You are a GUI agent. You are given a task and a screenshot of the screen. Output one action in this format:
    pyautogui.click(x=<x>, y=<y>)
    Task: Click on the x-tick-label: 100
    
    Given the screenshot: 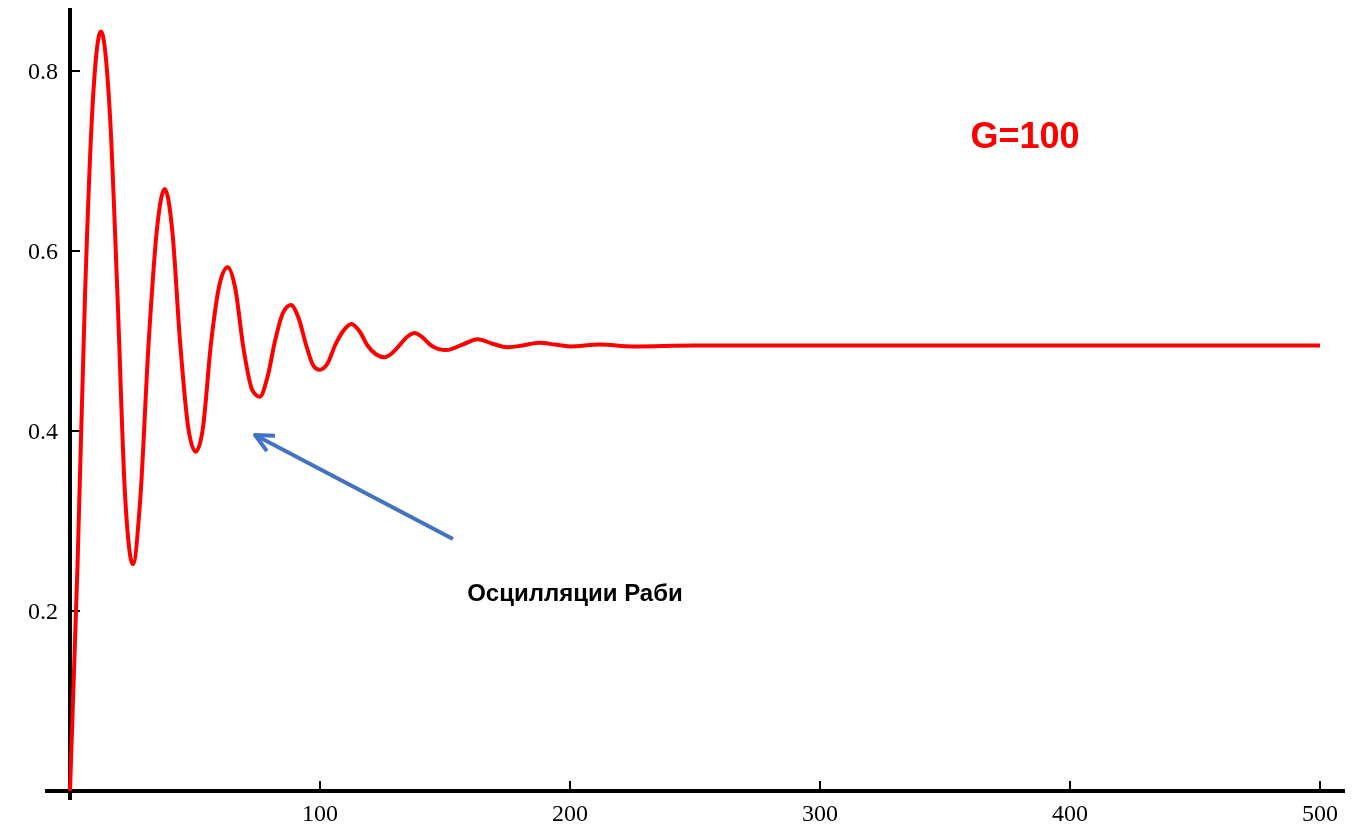 What is the action you would take?
    pyautogui.click(x=320, y=813)
    